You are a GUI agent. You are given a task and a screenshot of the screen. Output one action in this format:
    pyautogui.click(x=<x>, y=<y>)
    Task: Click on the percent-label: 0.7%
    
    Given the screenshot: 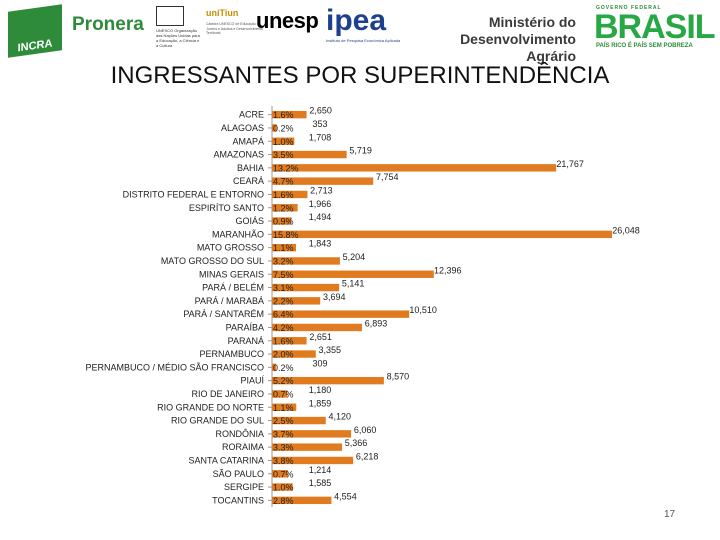 What is the action you would take?
    pyautogui.click(x=283, y=474)
    